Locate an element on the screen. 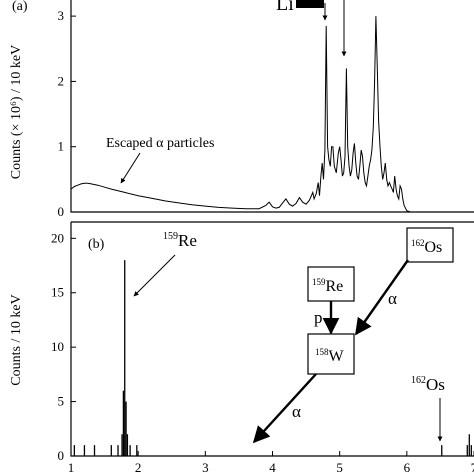 The image size is (474, 474). panel-b-y-axis-label: Counts / 10 keV is located at coordinates (16, 339).